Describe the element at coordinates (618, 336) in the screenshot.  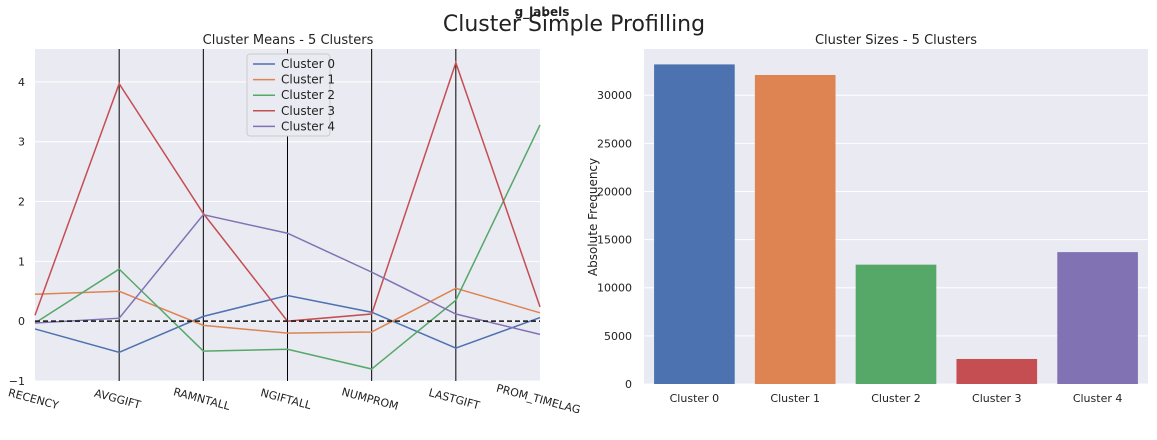
I see `sizes-y-tick-label: 5000` at that location.